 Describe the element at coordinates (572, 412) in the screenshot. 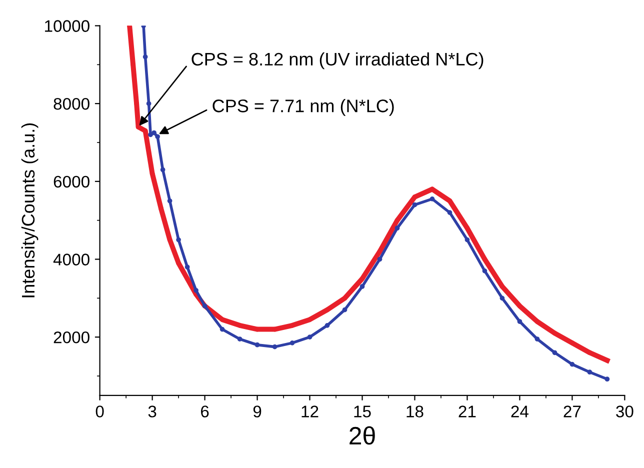

I see `x-tick-label: 27` at that location.